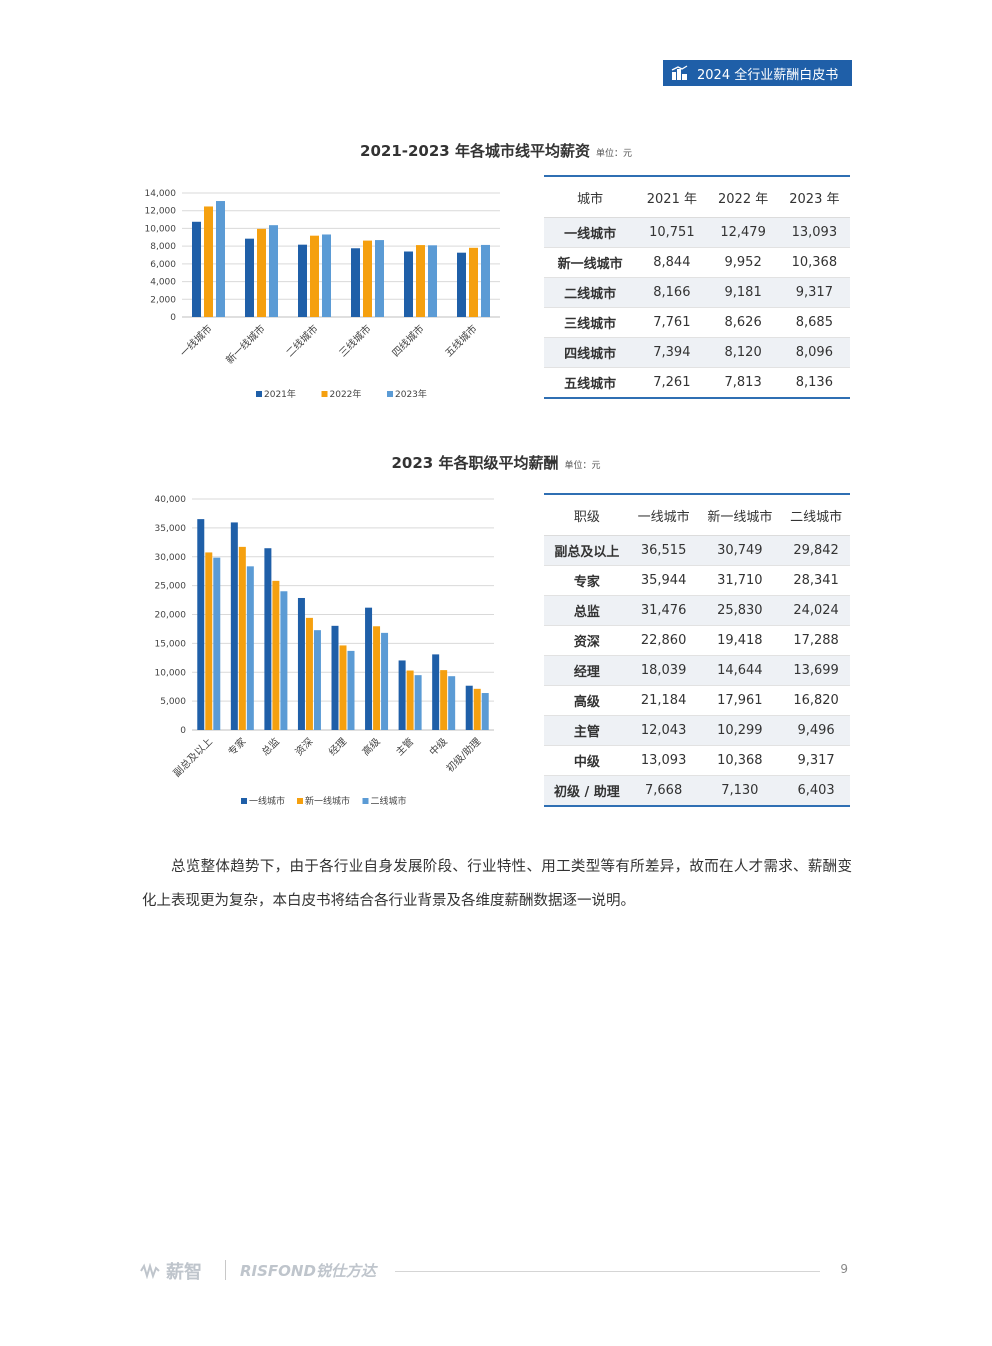 The height and width of the screenshot is (1346, 992). I want to click on y-tick-label: 25,000, so click(171, 587).